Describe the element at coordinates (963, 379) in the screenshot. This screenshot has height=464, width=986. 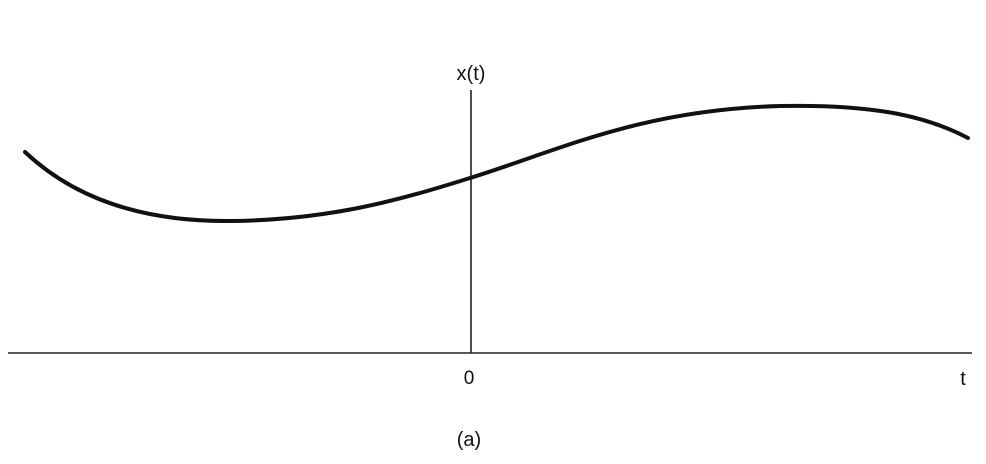
I see `t-axis-label: t` at that location.